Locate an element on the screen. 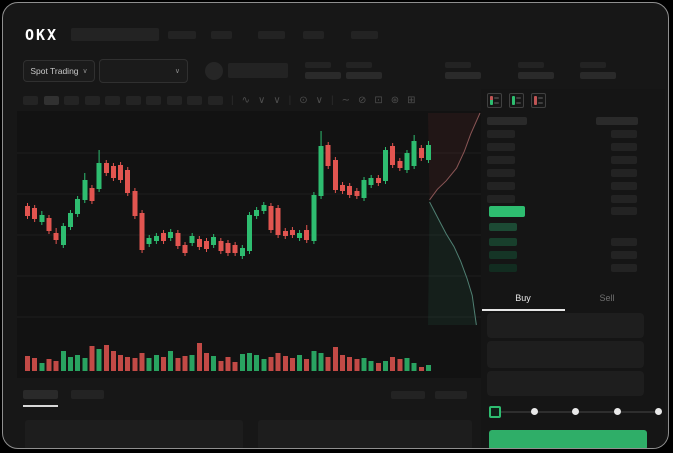 This screenshot has width=673, height=453. line-tool-icon: ∼ is located at coordinates (345, 100).